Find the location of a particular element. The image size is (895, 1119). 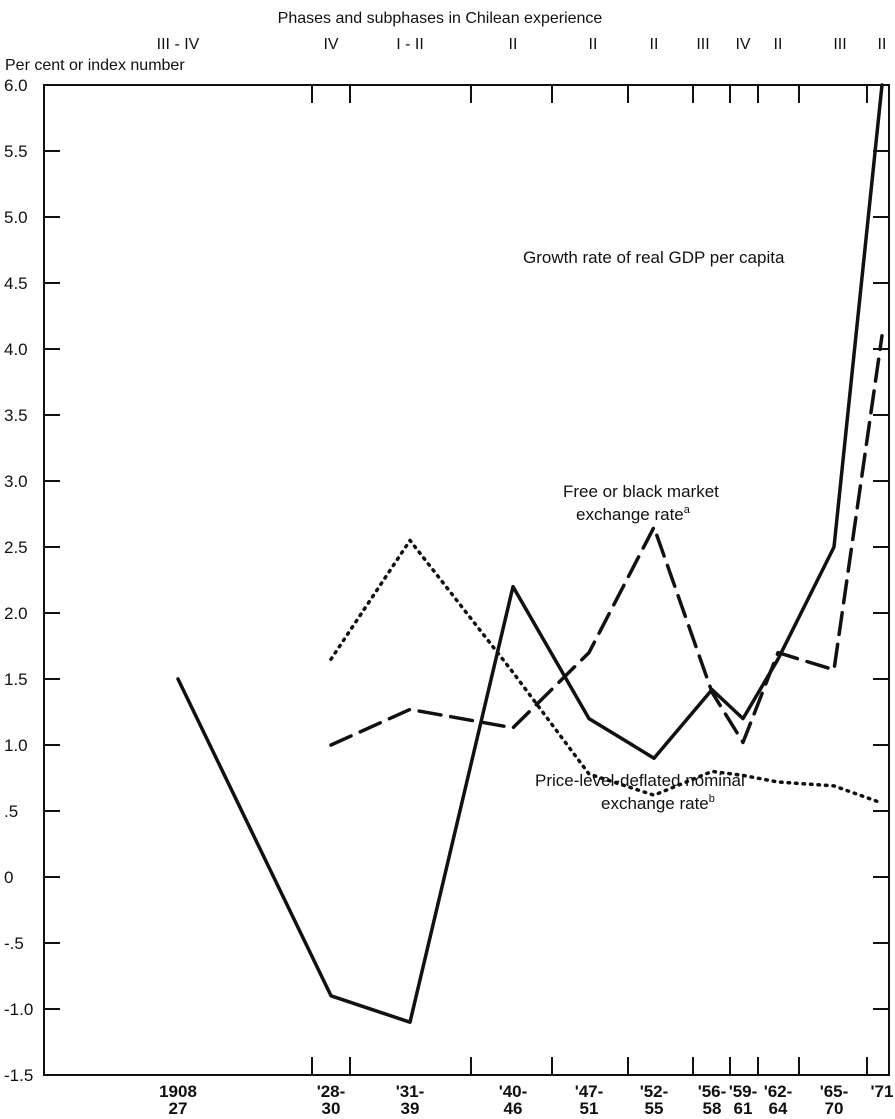

phase-labels: III - IV IV I - II II II II III IV II III II is located at coordinates (522, 44).